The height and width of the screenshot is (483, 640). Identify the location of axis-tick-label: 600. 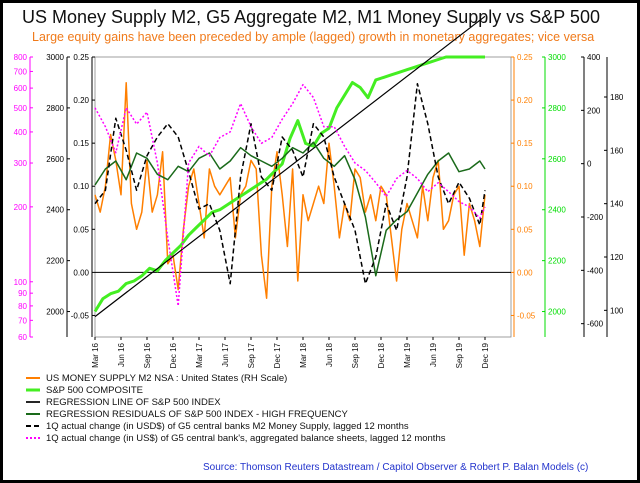
(21, 88).